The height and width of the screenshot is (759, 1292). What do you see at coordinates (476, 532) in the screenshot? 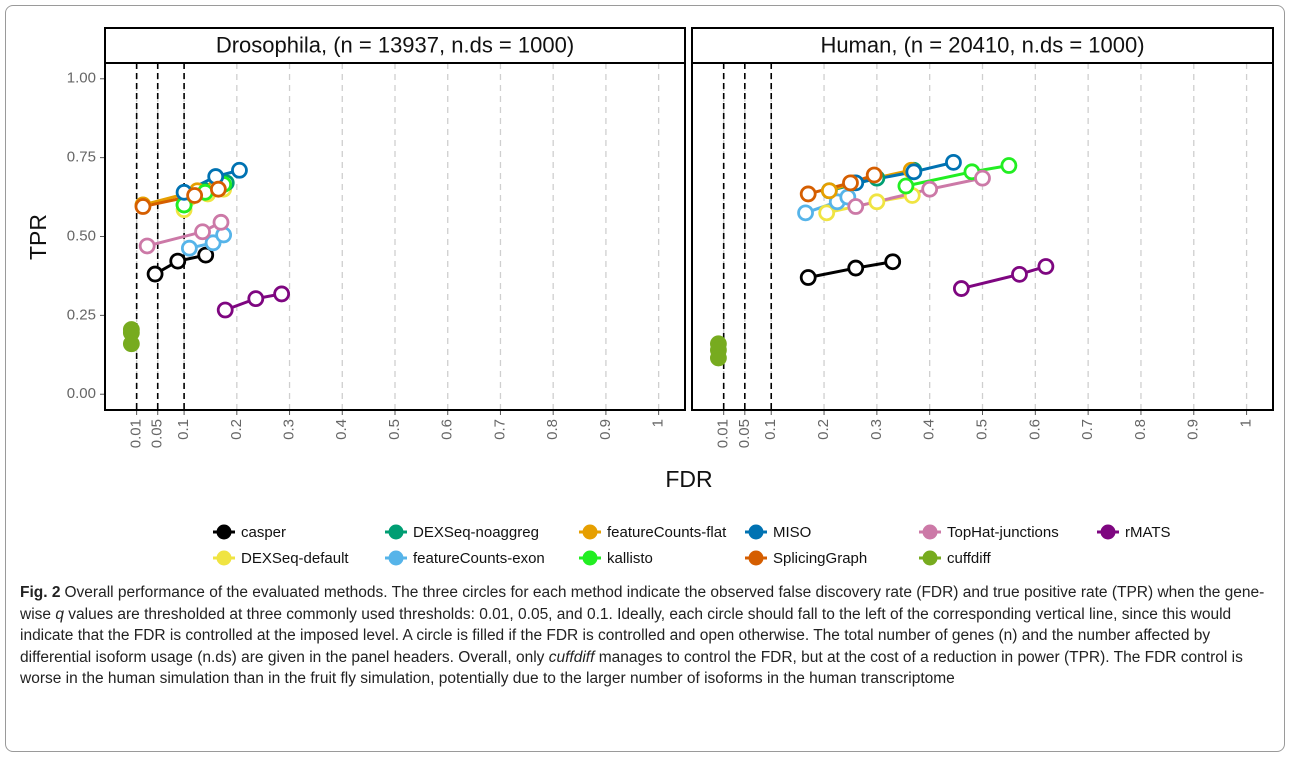
I see `legend-label: DEXSeq-noaggreg` at bounding box center [476, 532].